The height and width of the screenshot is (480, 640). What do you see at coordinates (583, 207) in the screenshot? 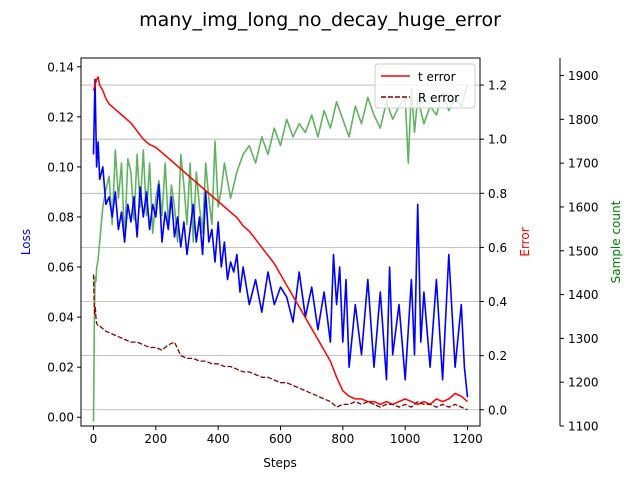
I see `samples-tick-label: 1600` at bounding box center [583, 207].